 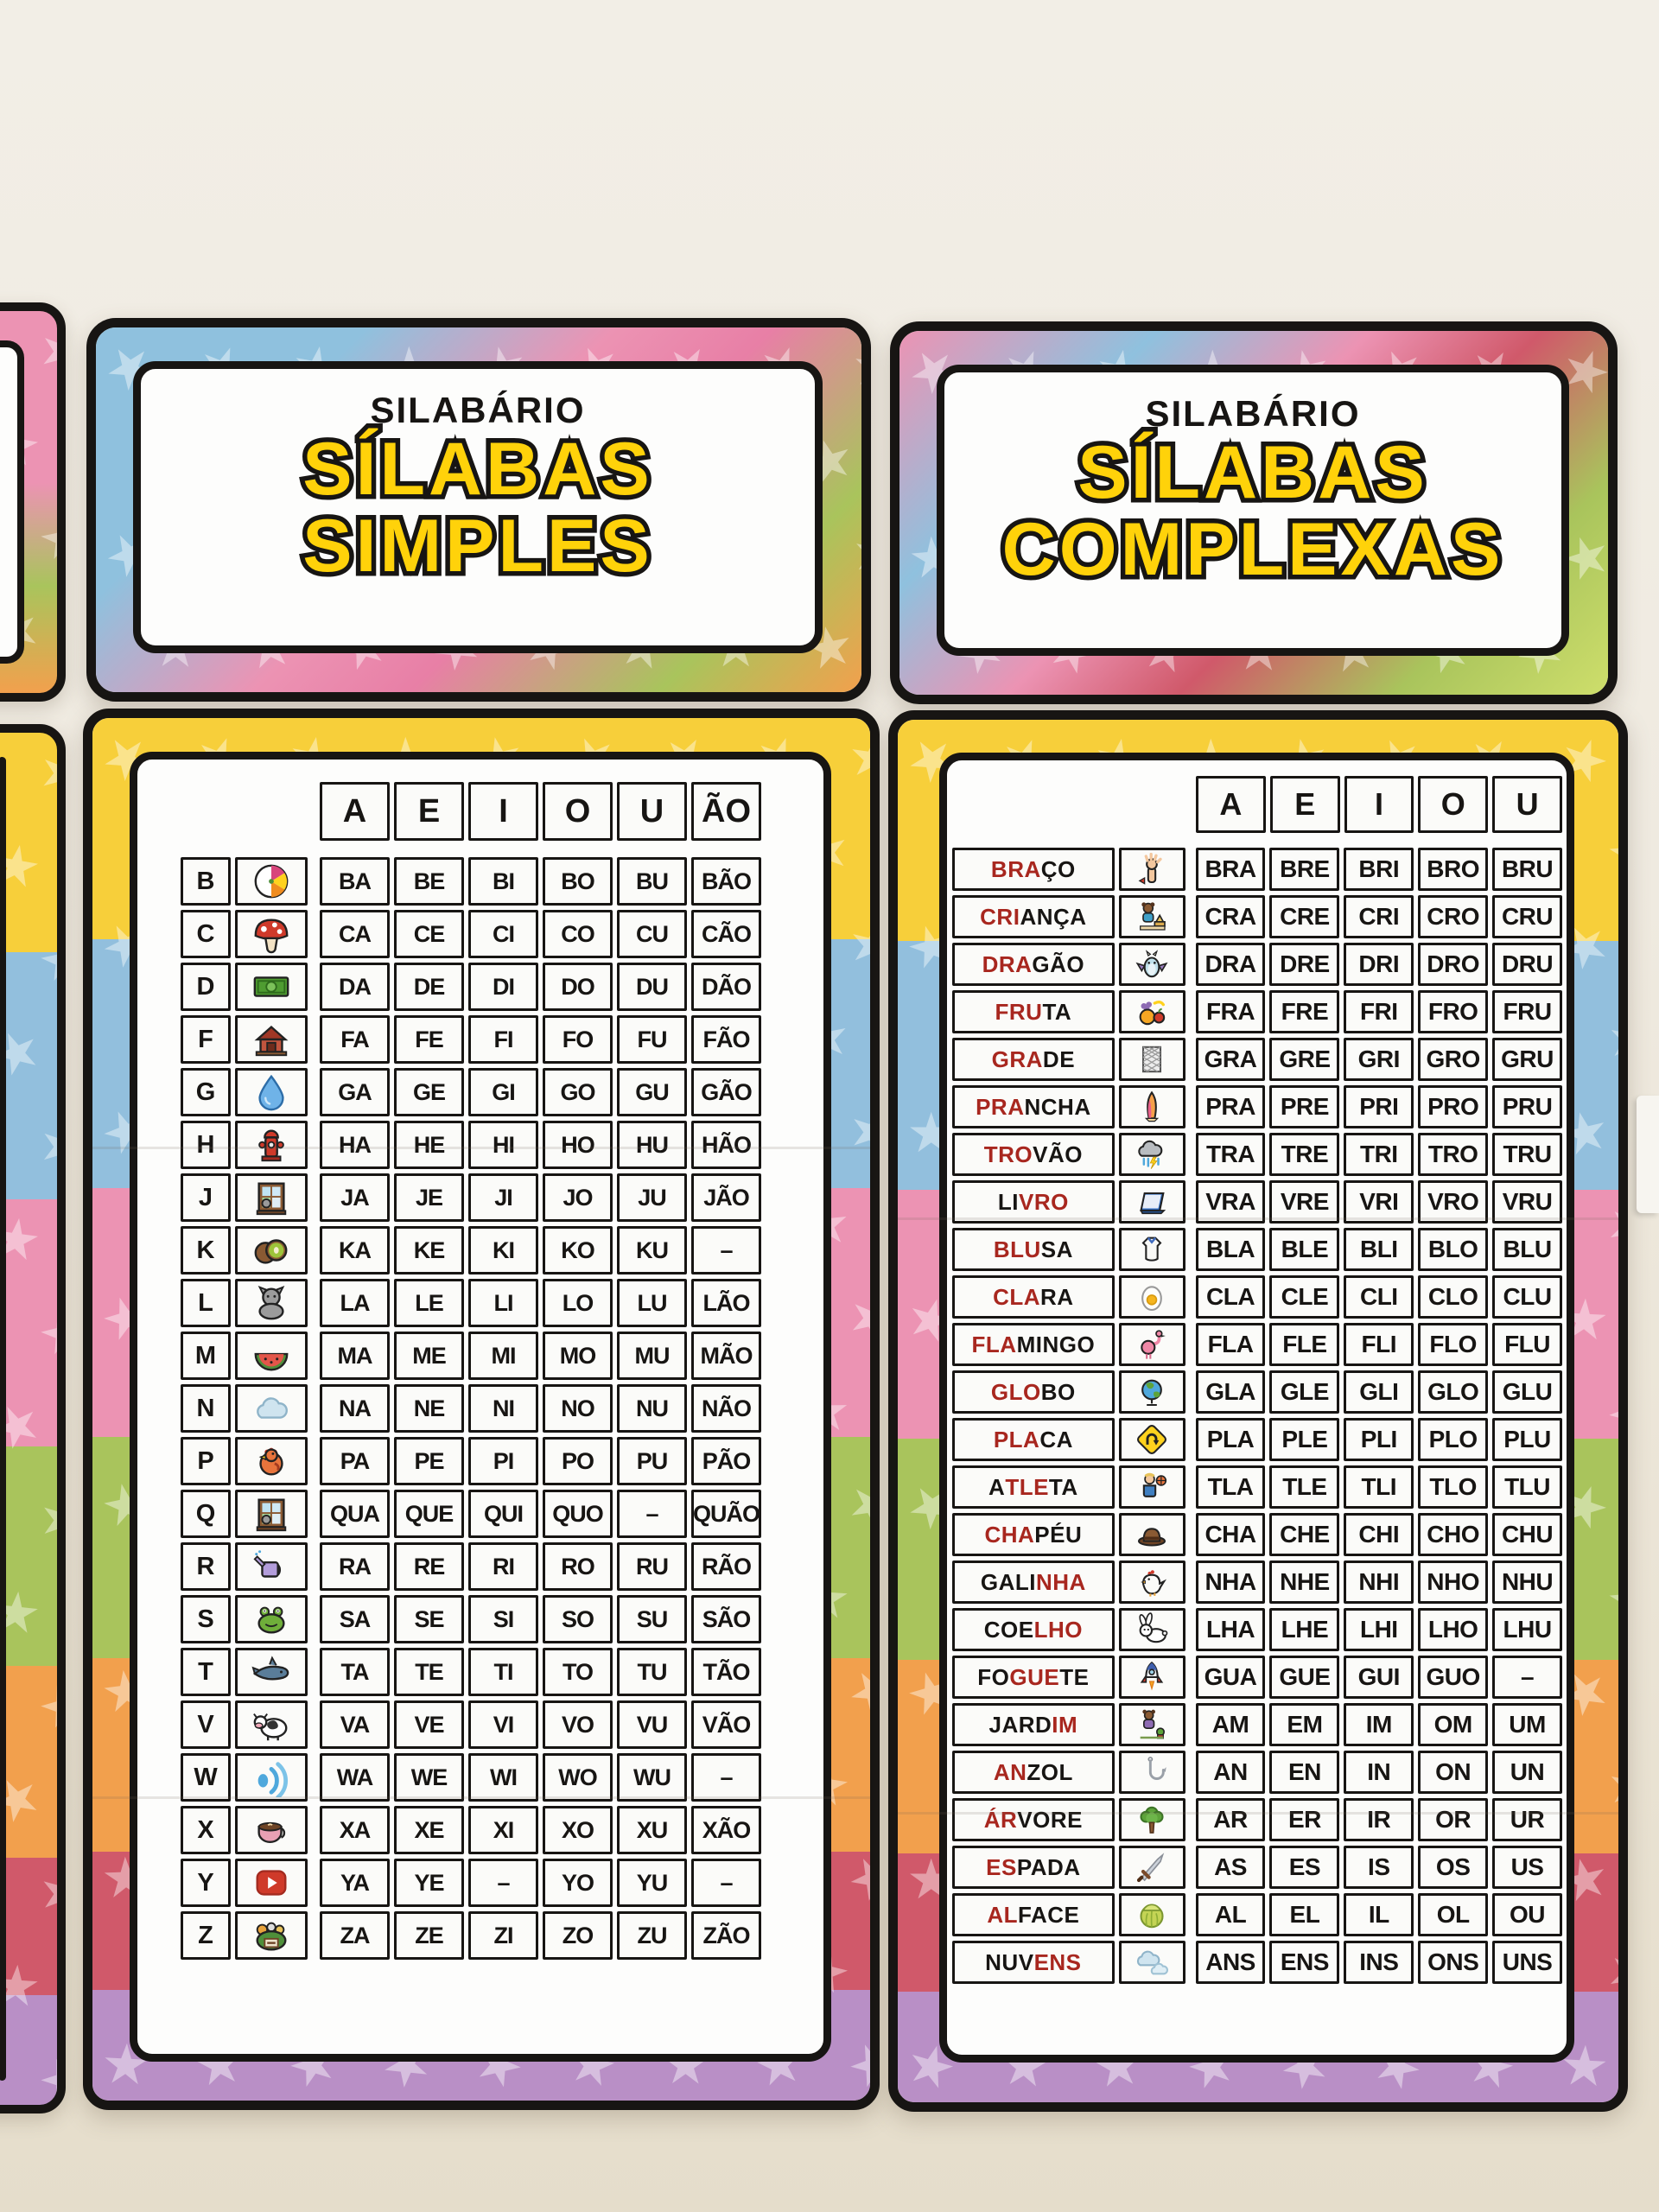 I want to click on syllable-cell: NI, so click(x=503, y=1408).